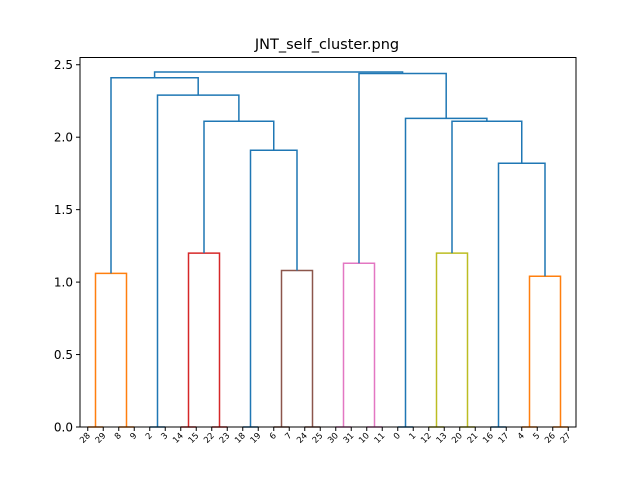  What do you see at coordinates (63, 283) in the screenshot?
I see `y-tick-label: 1.0` at bounding box center [63, 283].